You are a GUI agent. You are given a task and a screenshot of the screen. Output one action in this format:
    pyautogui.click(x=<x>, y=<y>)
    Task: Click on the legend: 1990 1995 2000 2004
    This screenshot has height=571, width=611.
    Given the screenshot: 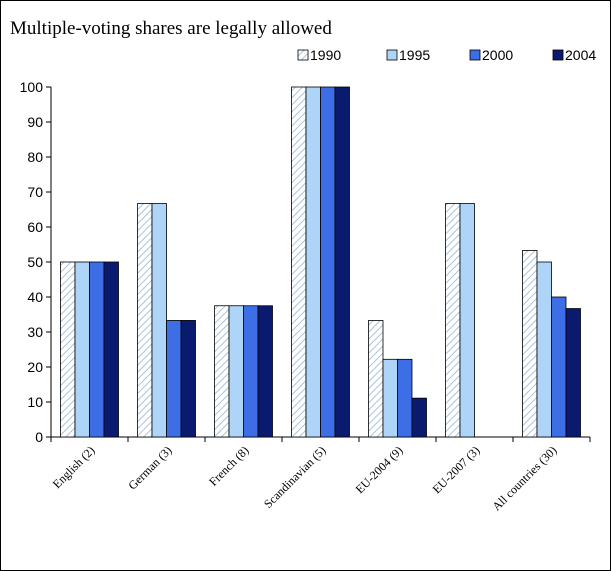 What is the action you would take?
    pyautogui.click(x=446, y=55)
    